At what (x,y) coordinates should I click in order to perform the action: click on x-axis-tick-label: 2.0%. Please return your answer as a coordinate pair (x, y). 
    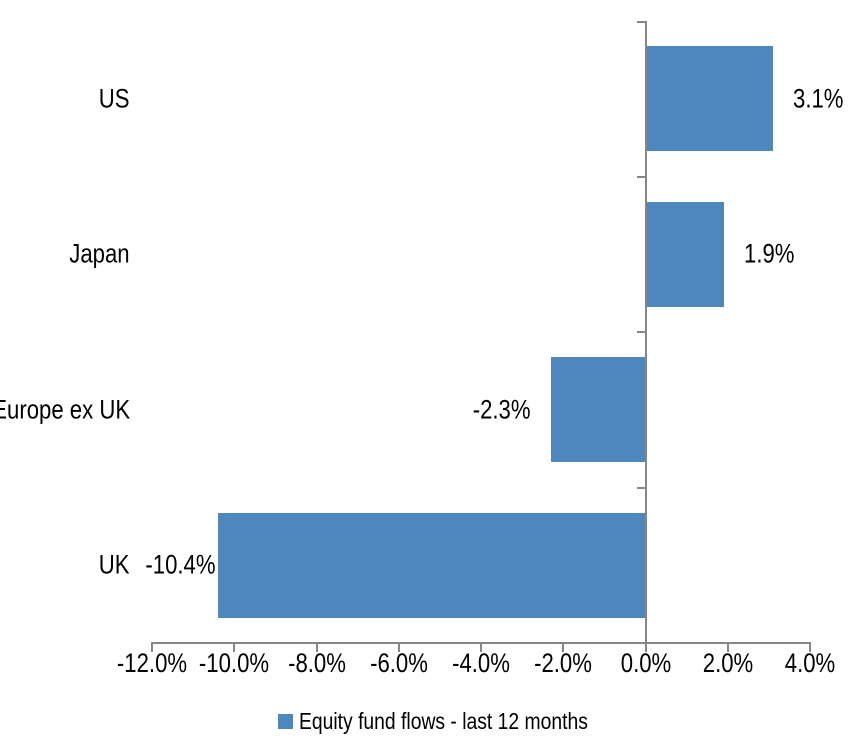
    Looking at the image, I should click on (727, 663).